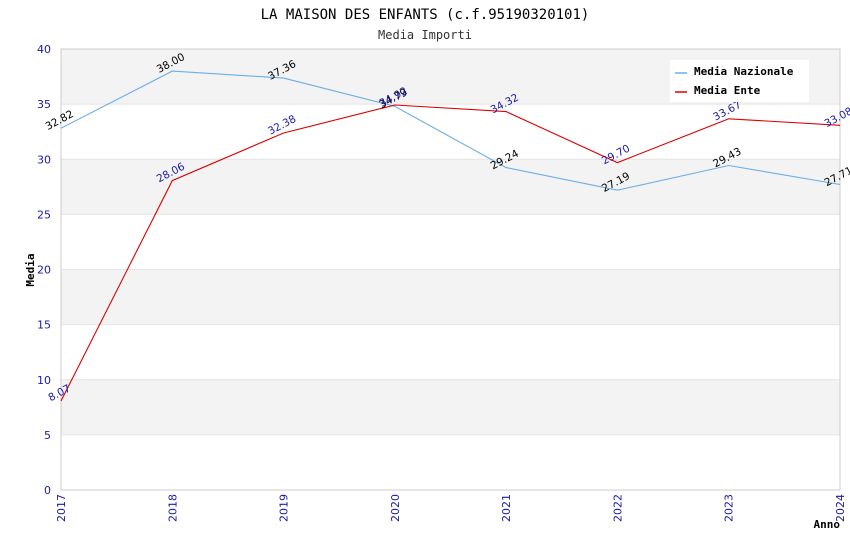  I want to click on y-tick-label: 30, so click(44, 159).